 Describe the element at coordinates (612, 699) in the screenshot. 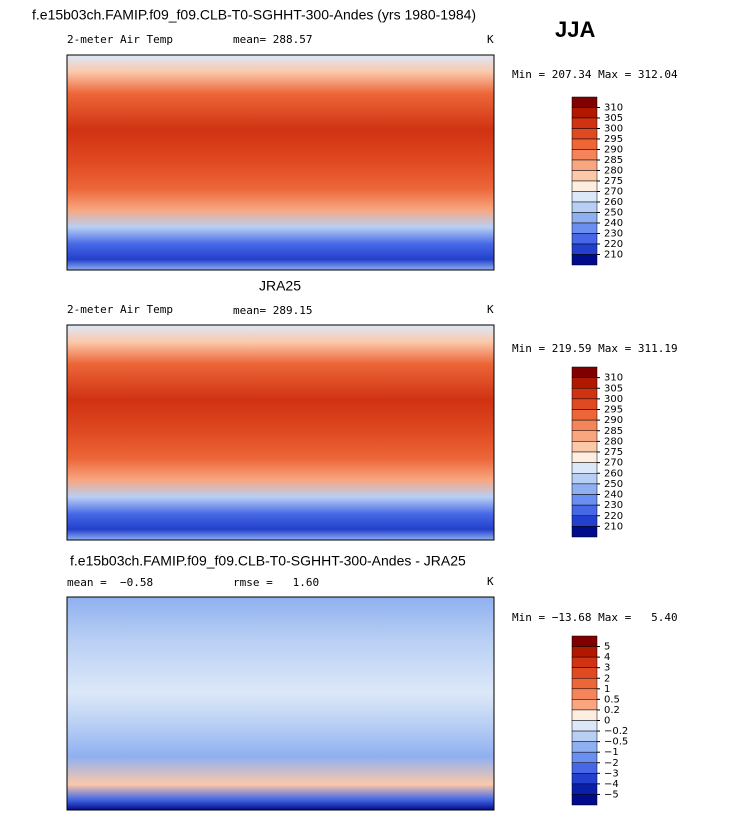

I see `colorbar-label: 0.5` at that location.